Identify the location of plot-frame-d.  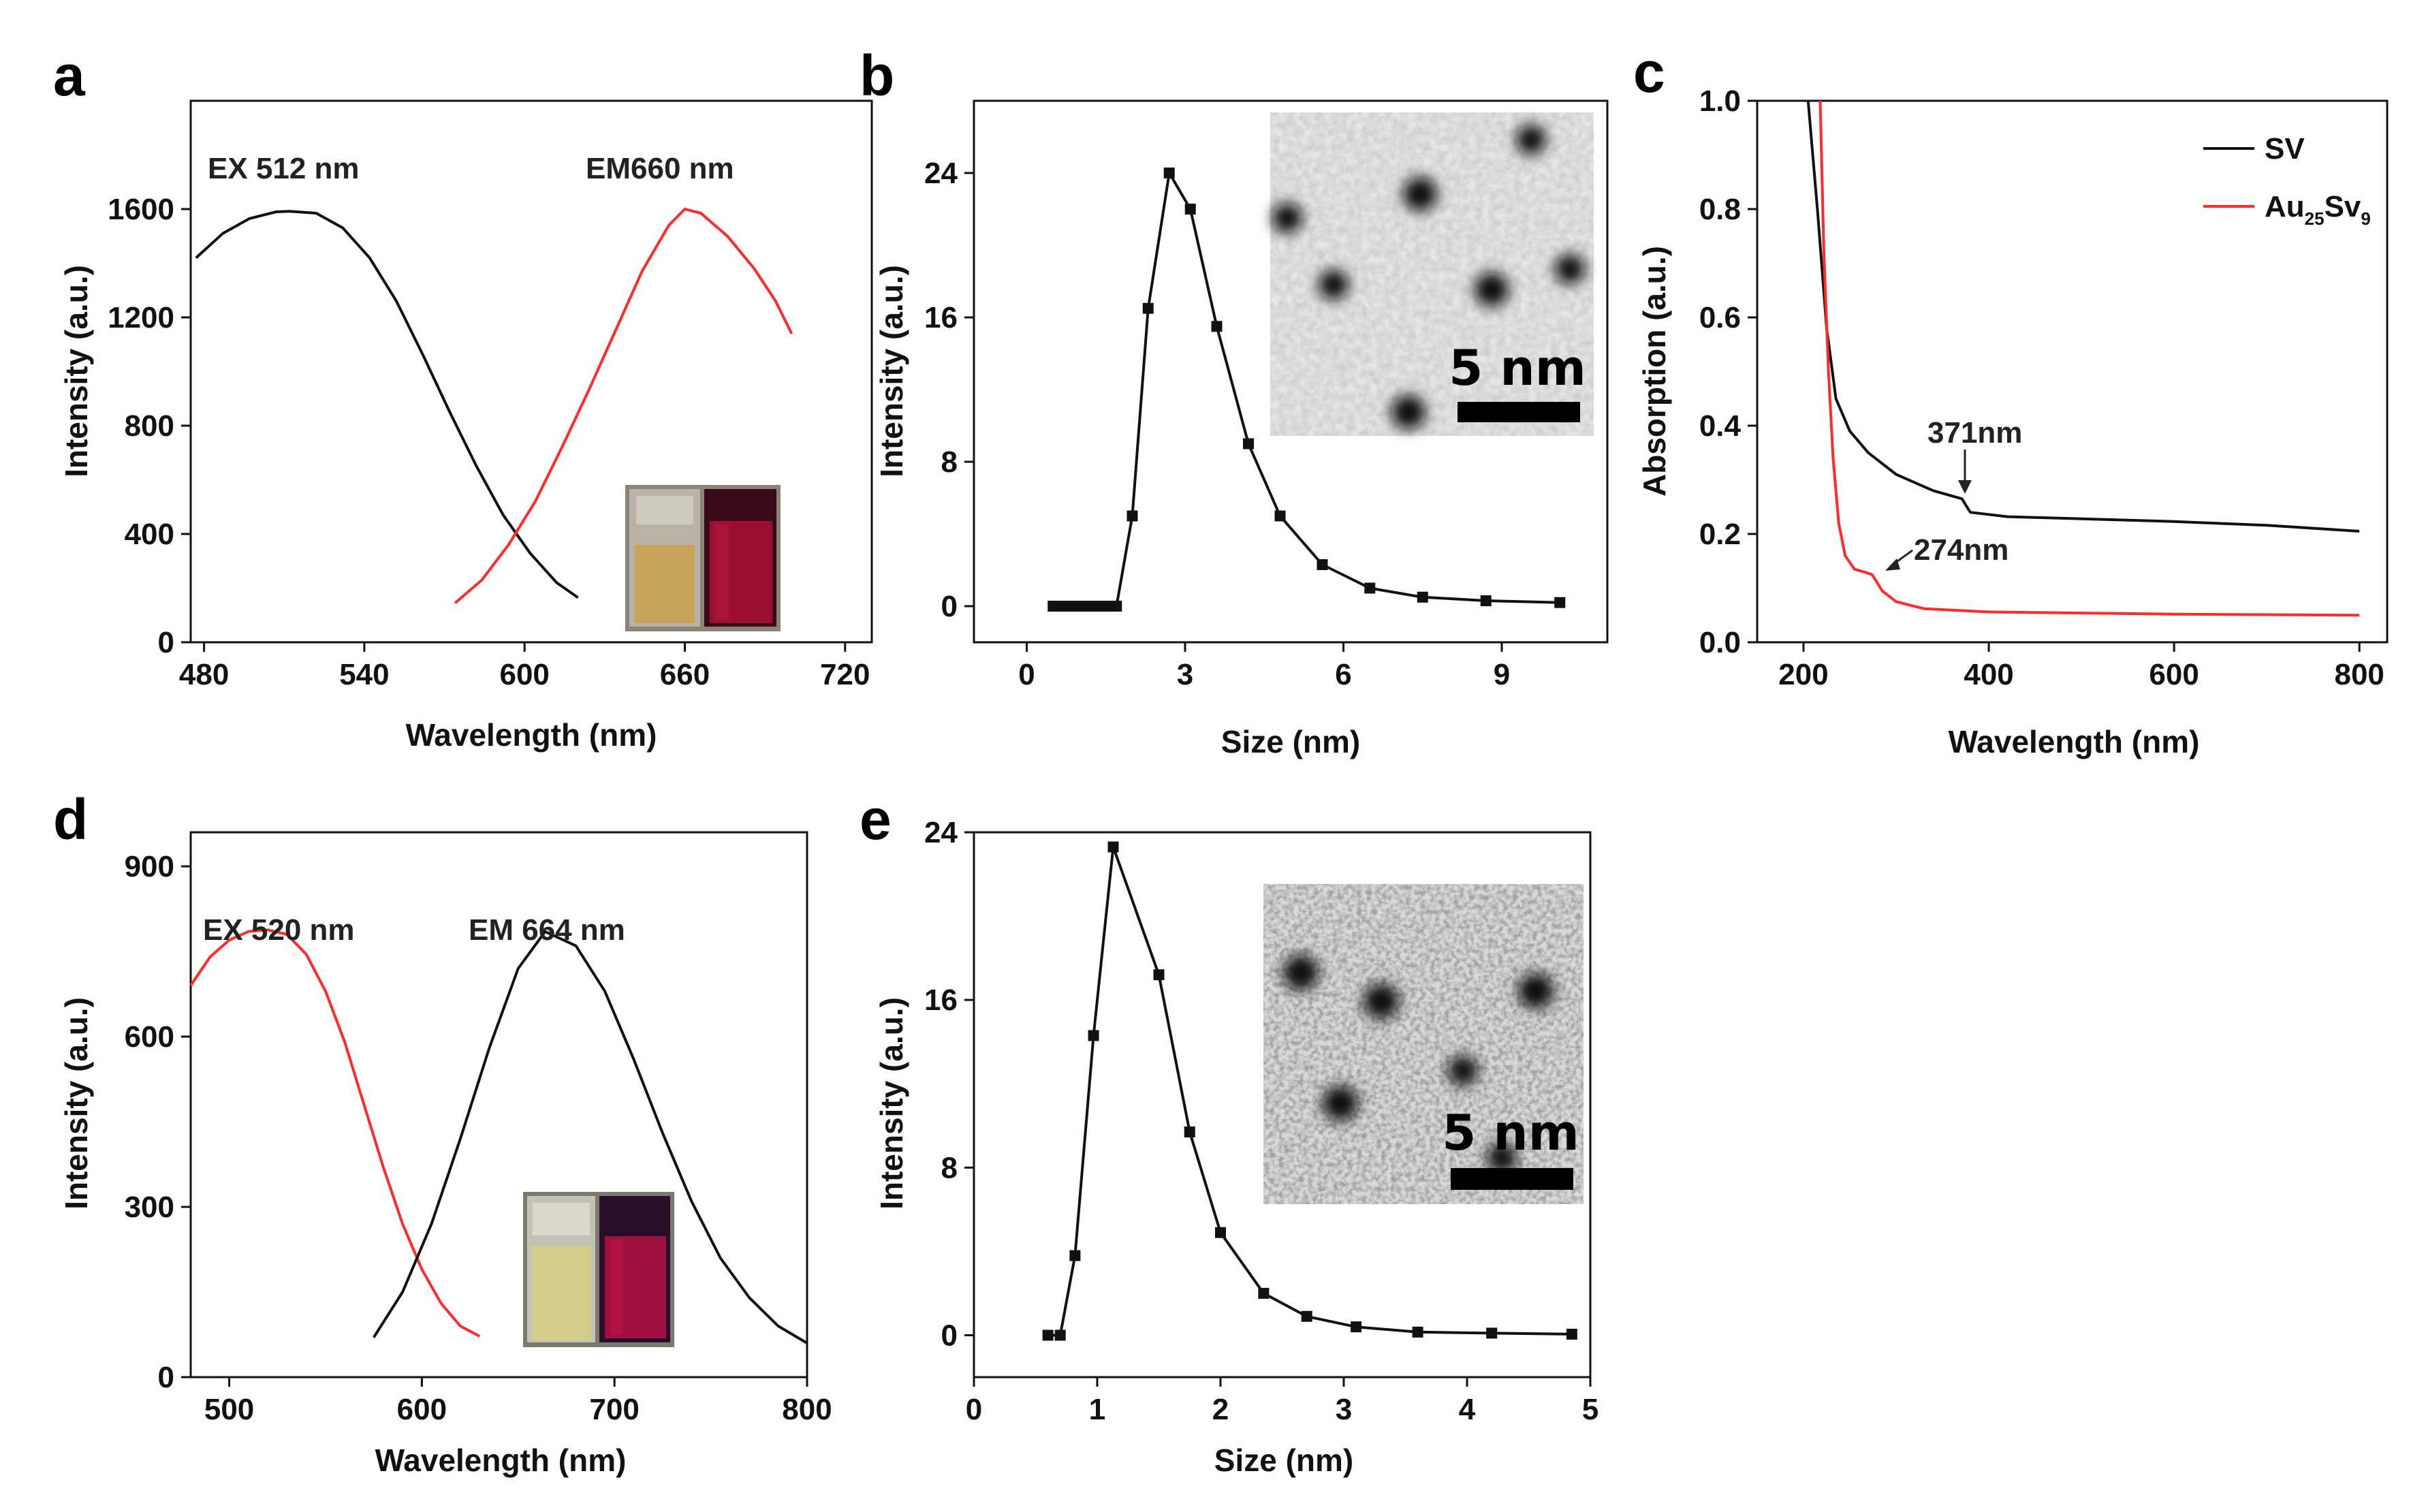
(498, 1105).